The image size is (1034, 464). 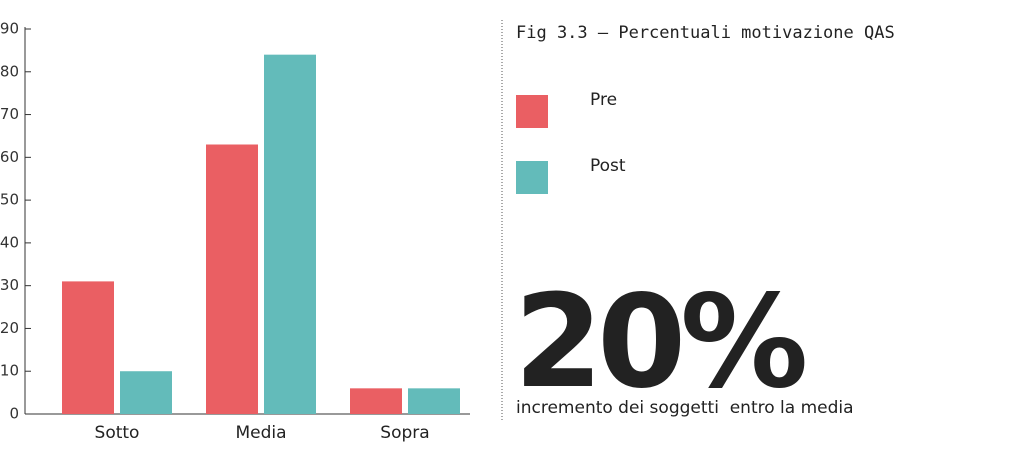 I want to click on x-tick-label: Sopra, so click(x=404, y=433).